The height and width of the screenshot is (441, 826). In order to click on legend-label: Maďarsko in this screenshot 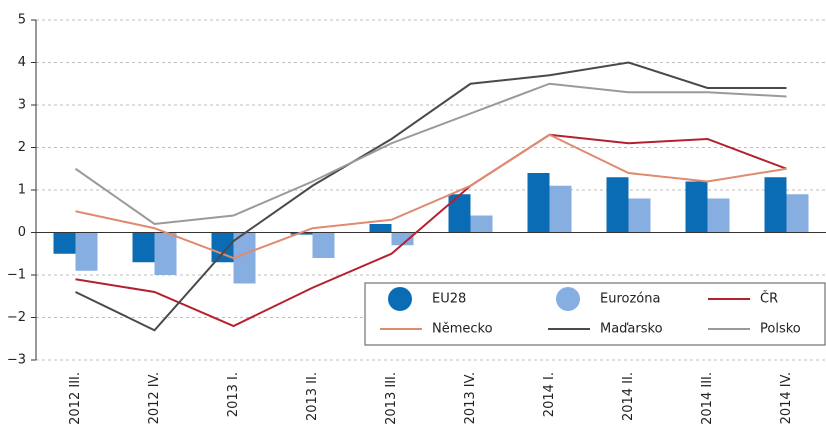, I will do `click(631, 329)`.